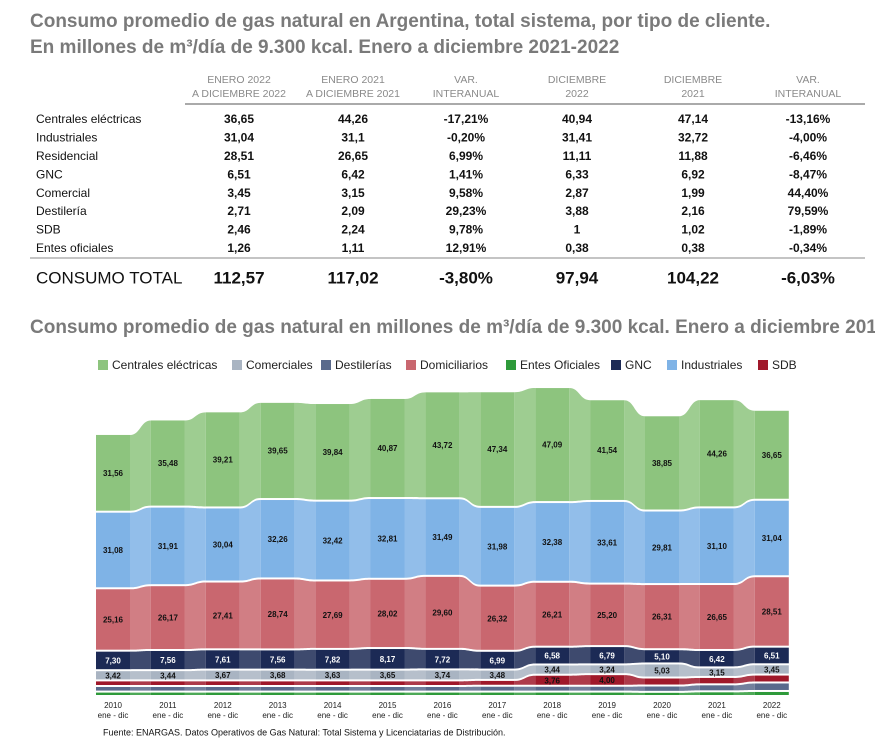  Describe the element at coordinates (353, 119) in the screenshot. I see `cell: 44,26` at that location.